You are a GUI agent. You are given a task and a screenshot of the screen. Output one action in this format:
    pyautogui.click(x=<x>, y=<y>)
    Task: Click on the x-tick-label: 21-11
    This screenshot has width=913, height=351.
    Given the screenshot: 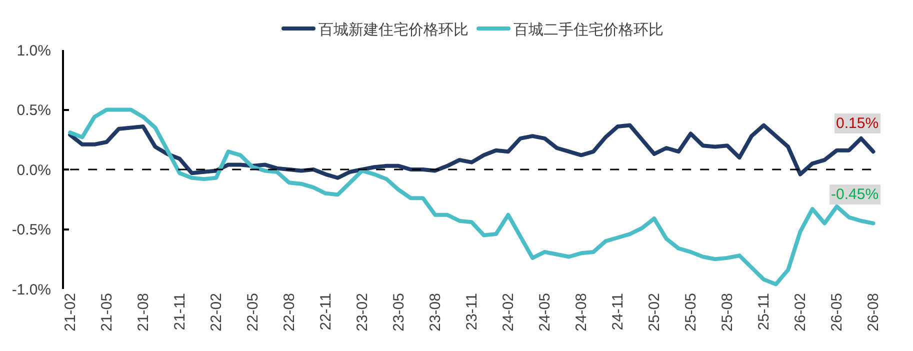 What is the action you would take?
    pyautogui.click(x=179, y=311)
    